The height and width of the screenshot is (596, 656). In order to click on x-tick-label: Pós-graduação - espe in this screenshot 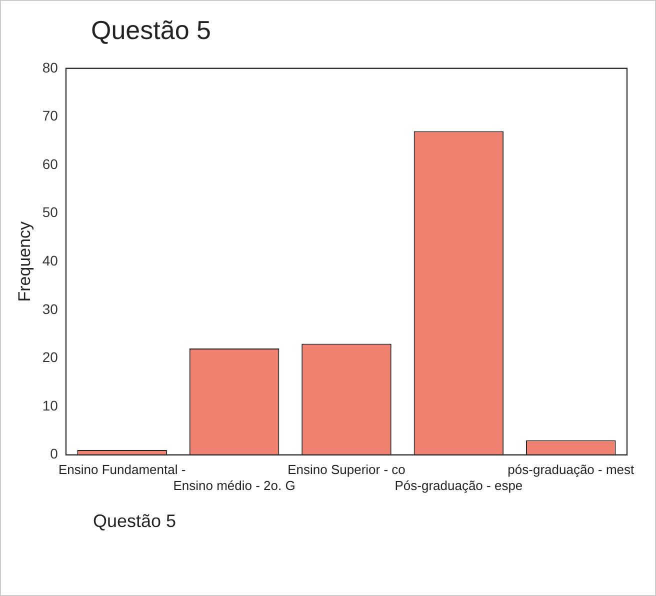, I will do `click(458, 485)`.